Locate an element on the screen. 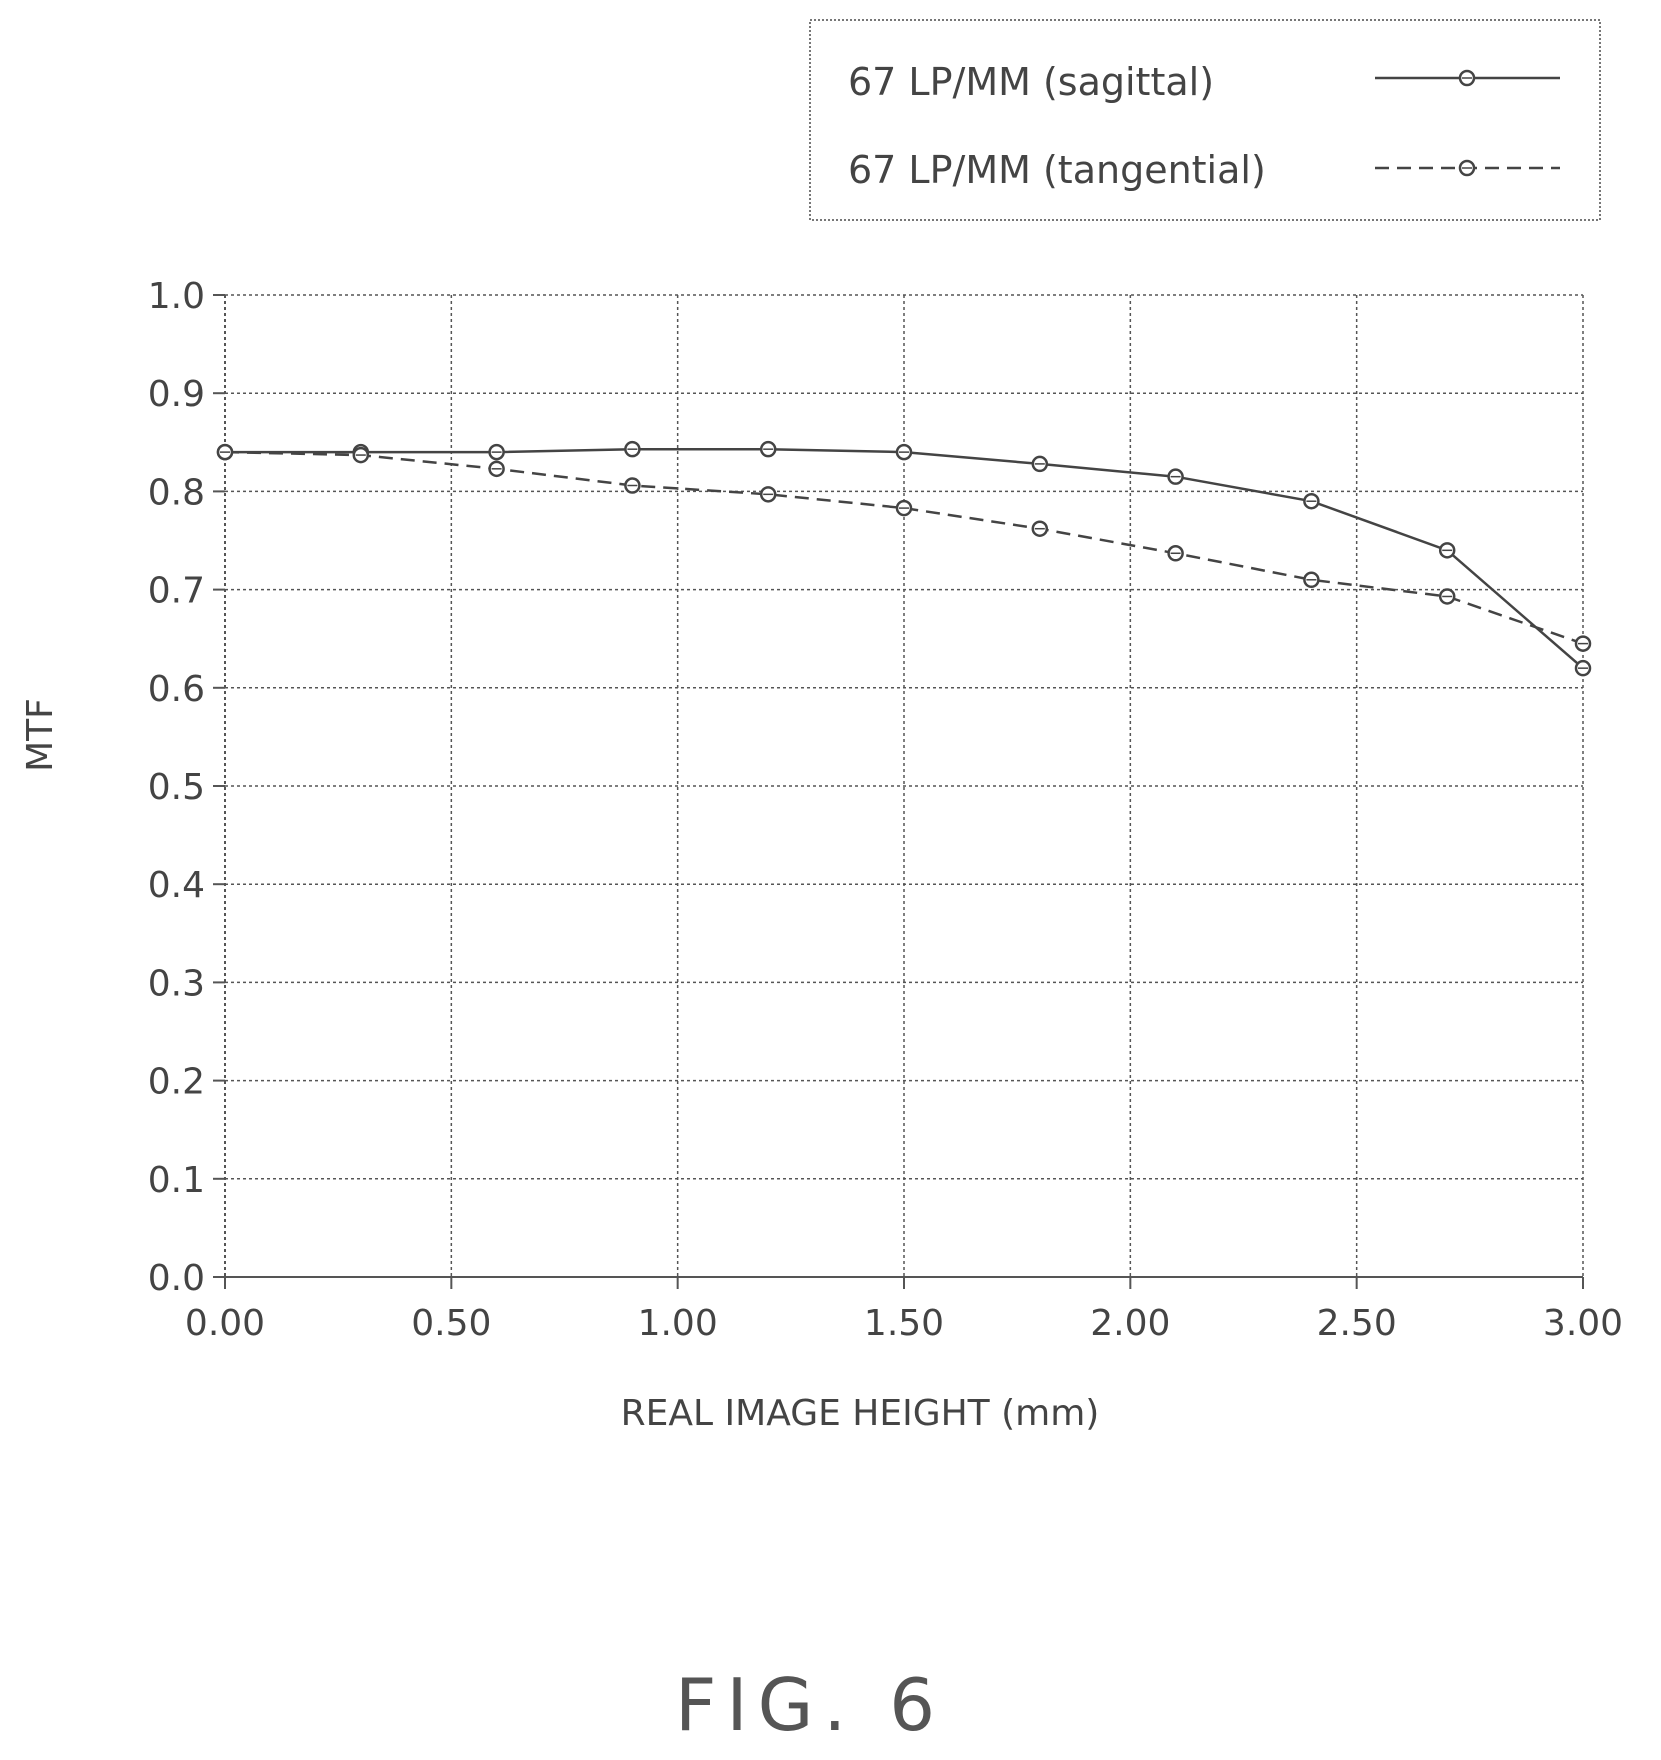  series-group is located at coordinates (904, 558).